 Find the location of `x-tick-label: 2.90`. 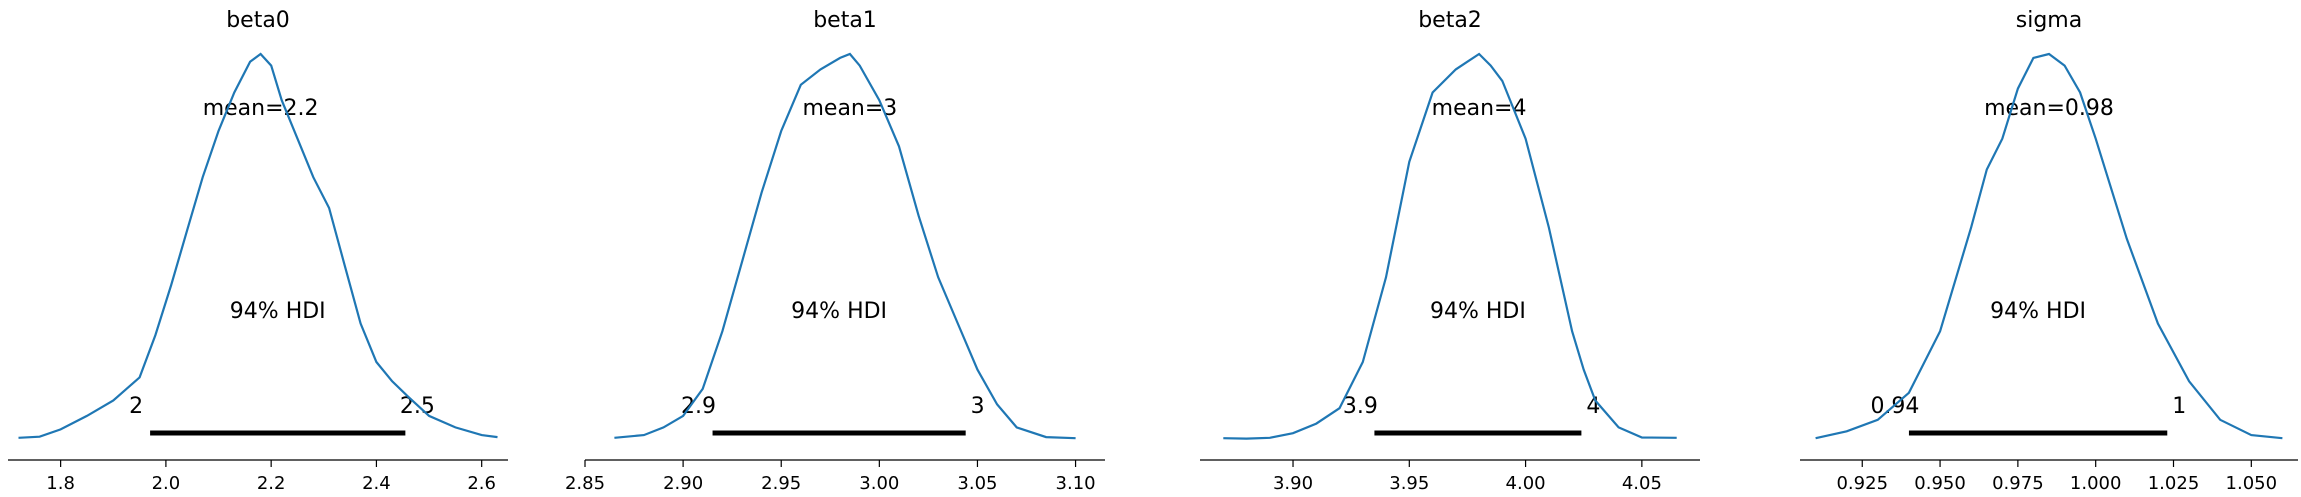

x-tick-label: 2.90 is located at coordinates (683, 483).